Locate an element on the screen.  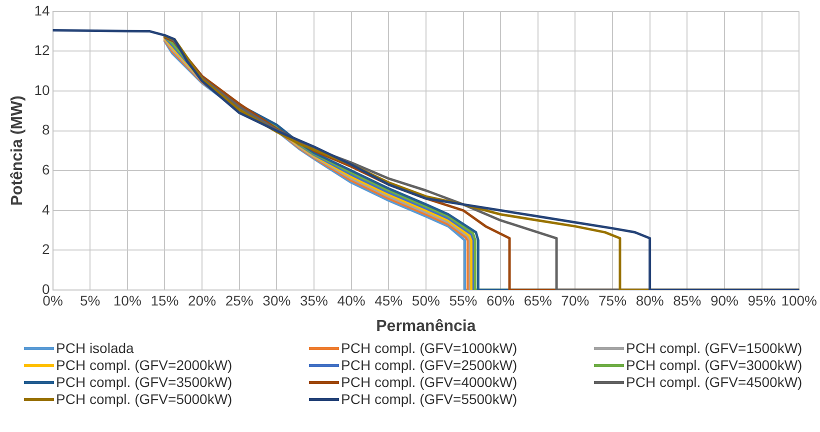
x-tick-label: 70% is located at coordinates (575, 300).